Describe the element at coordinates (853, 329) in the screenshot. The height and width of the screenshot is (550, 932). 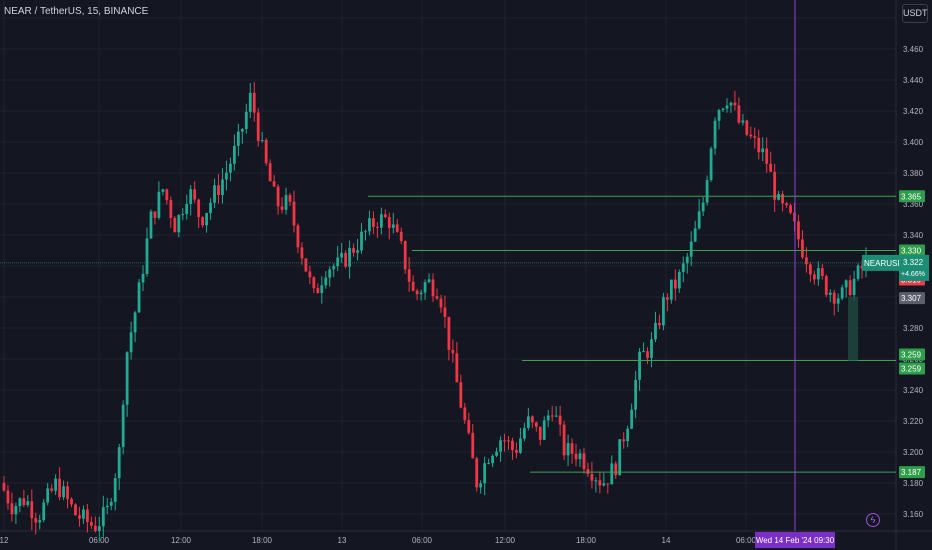
I see `position-box` at that location.